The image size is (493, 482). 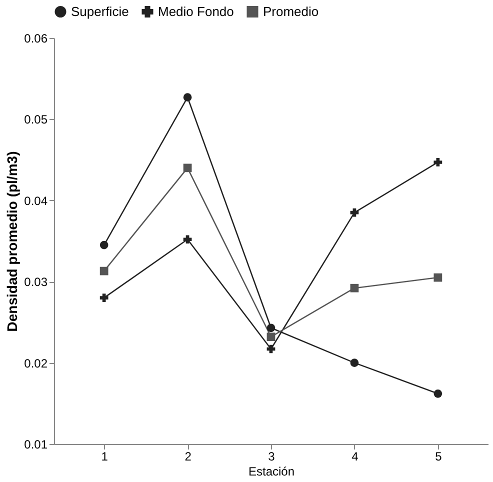 What do you see at coordinates (271, 471) in the screenshot?
I see `x-axis-title: Estación` at bounding box center [271, 471].